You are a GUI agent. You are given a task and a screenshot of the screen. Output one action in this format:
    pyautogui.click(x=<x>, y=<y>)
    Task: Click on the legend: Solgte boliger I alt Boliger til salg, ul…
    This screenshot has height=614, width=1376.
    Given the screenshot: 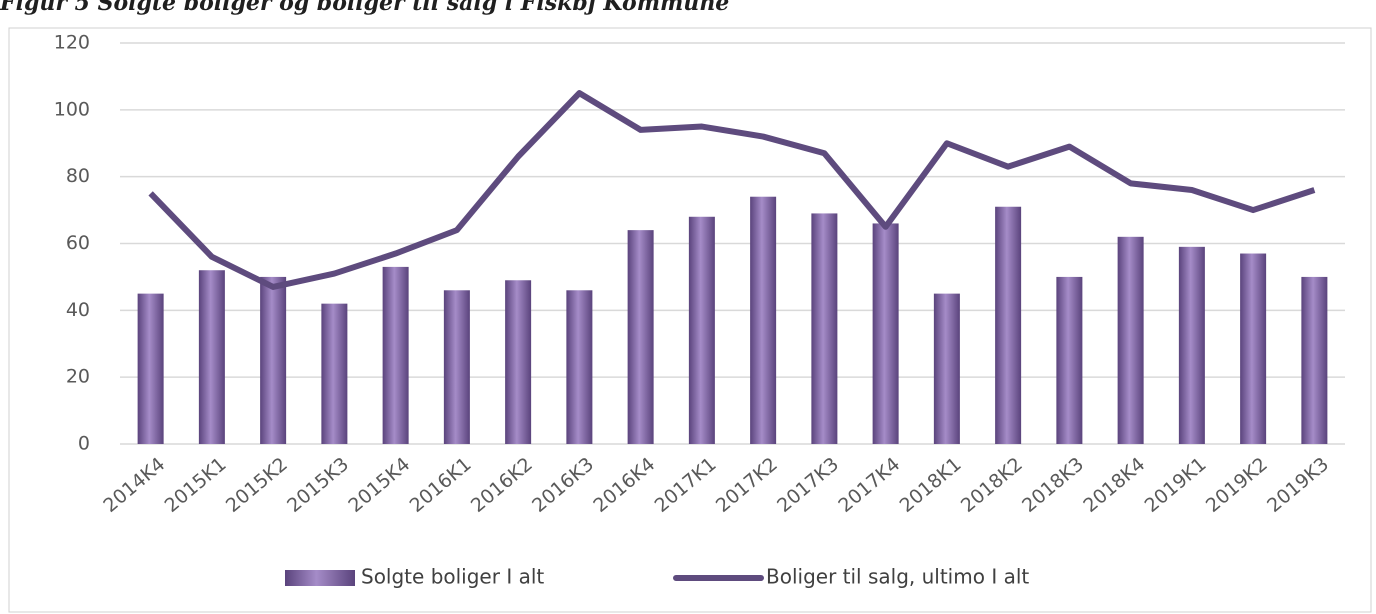 What is the action you would take?
    pyautogui.click(x=657, y=577)
    